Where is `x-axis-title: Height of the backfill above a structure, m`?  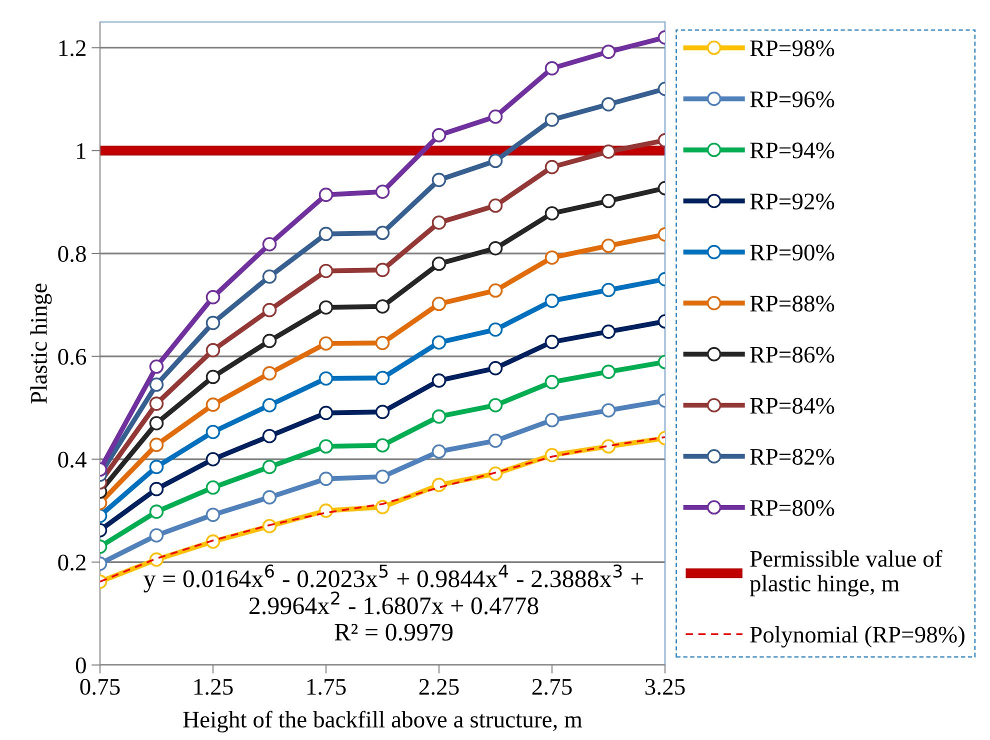 x-axis-title: Height of the backfill above a structure, m is located at coordinates (382, 721).